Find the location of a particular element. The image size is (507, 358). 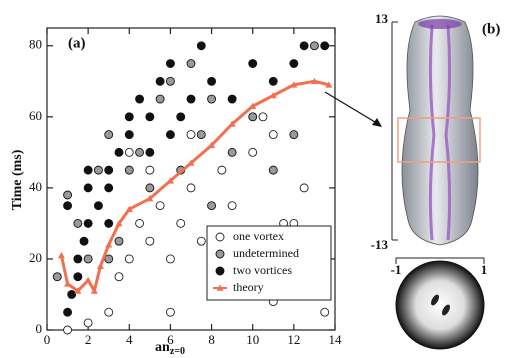

y-tick-label: 0 is located at coordinates (39, 328).